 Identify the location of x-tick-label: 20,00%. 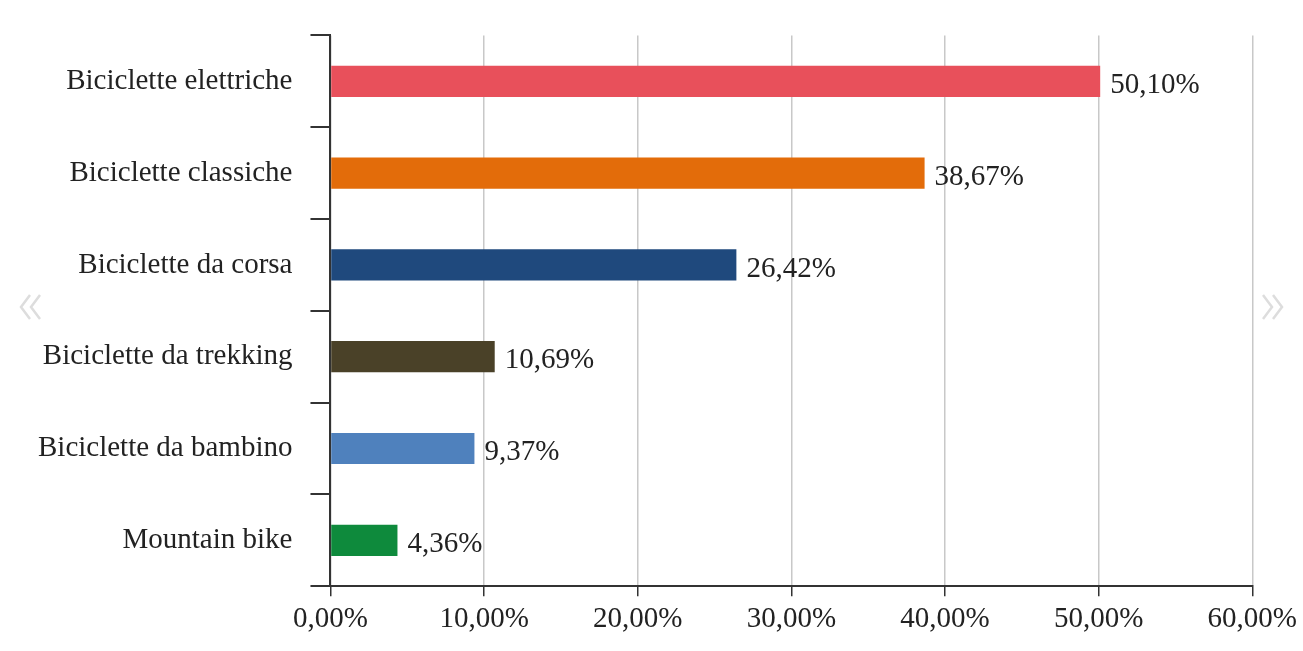
(638, 617).